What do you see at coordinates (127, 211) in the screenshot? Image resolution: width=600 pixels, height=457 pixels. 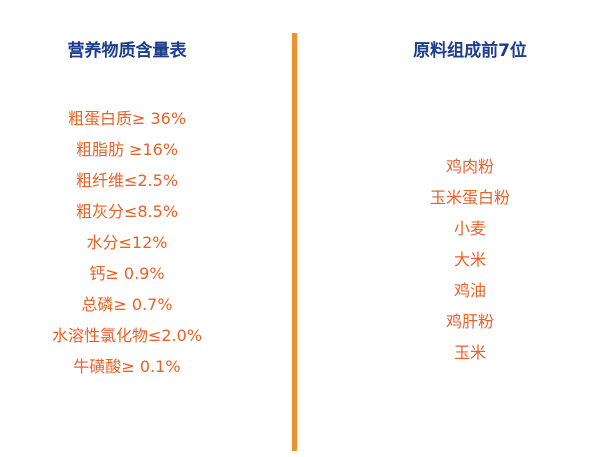 I see `nutrition-item: 粗灰分≤8.5%` at bounding box center [127, 211].